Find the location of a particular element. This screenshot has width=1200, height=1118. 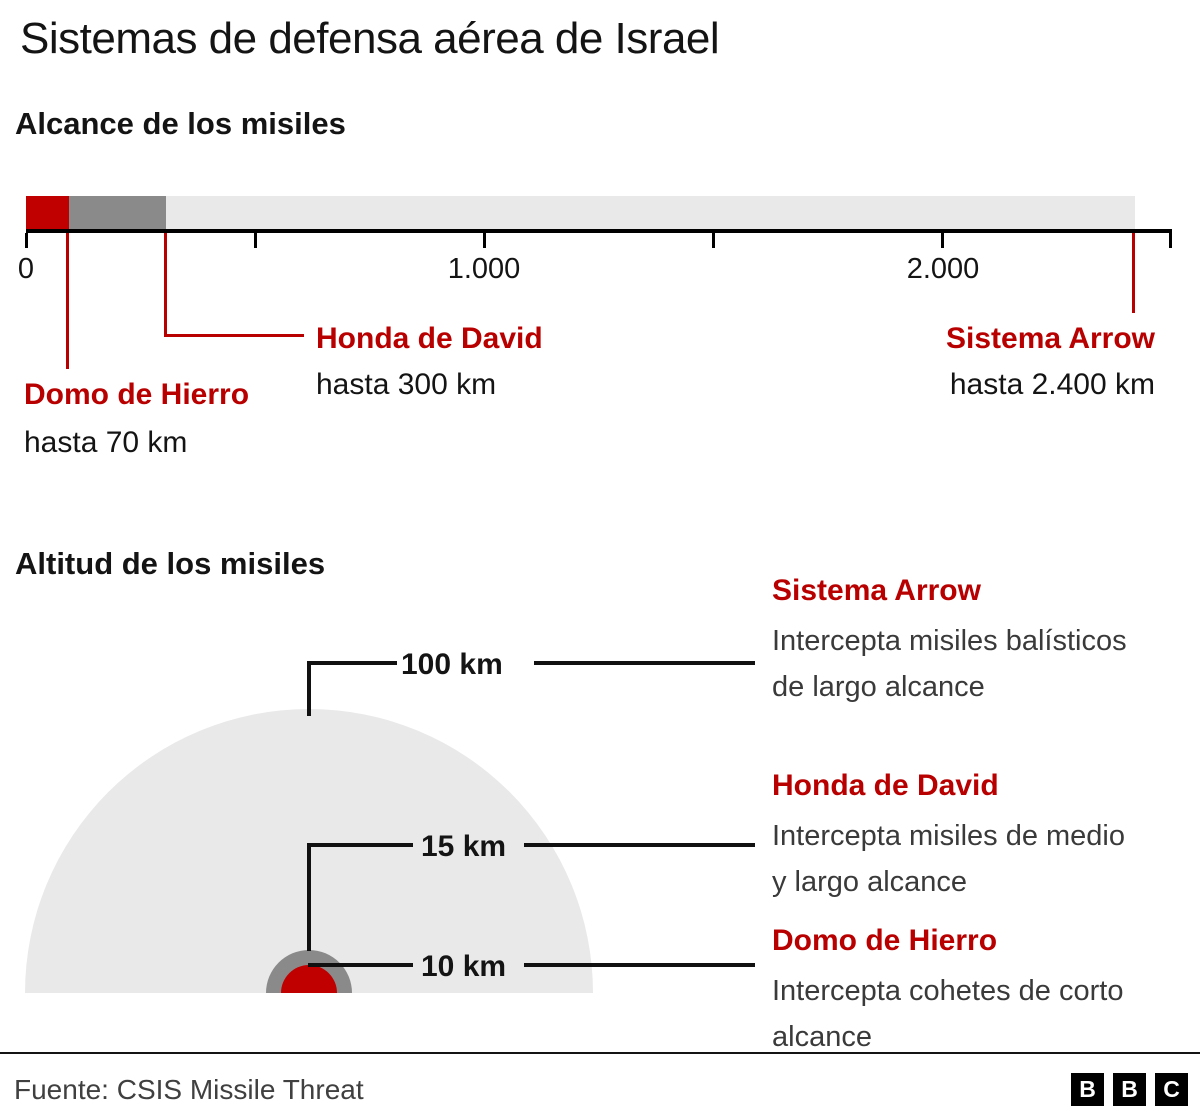

x-axis-tick-label-1000: 1.000 is located at coordinates (484, 269).